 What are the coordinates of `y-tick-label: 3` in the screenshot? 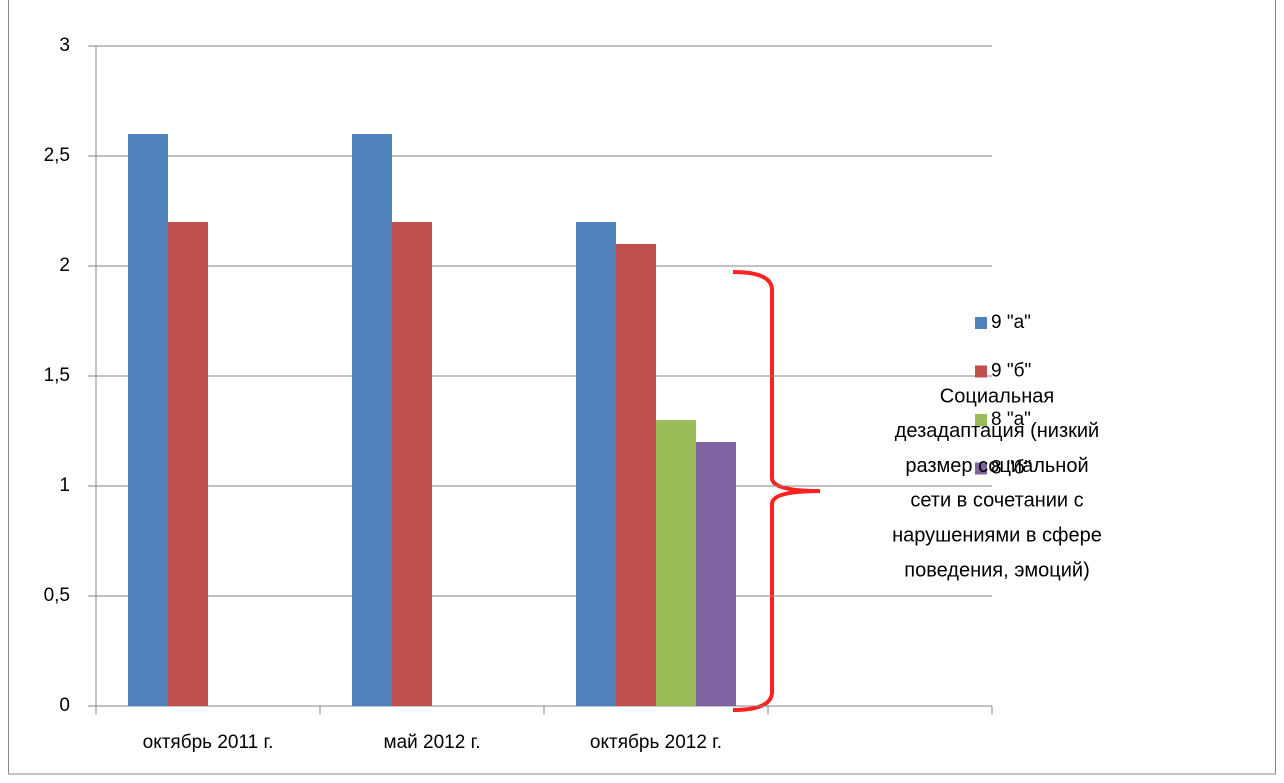 It's located at (64, 45).